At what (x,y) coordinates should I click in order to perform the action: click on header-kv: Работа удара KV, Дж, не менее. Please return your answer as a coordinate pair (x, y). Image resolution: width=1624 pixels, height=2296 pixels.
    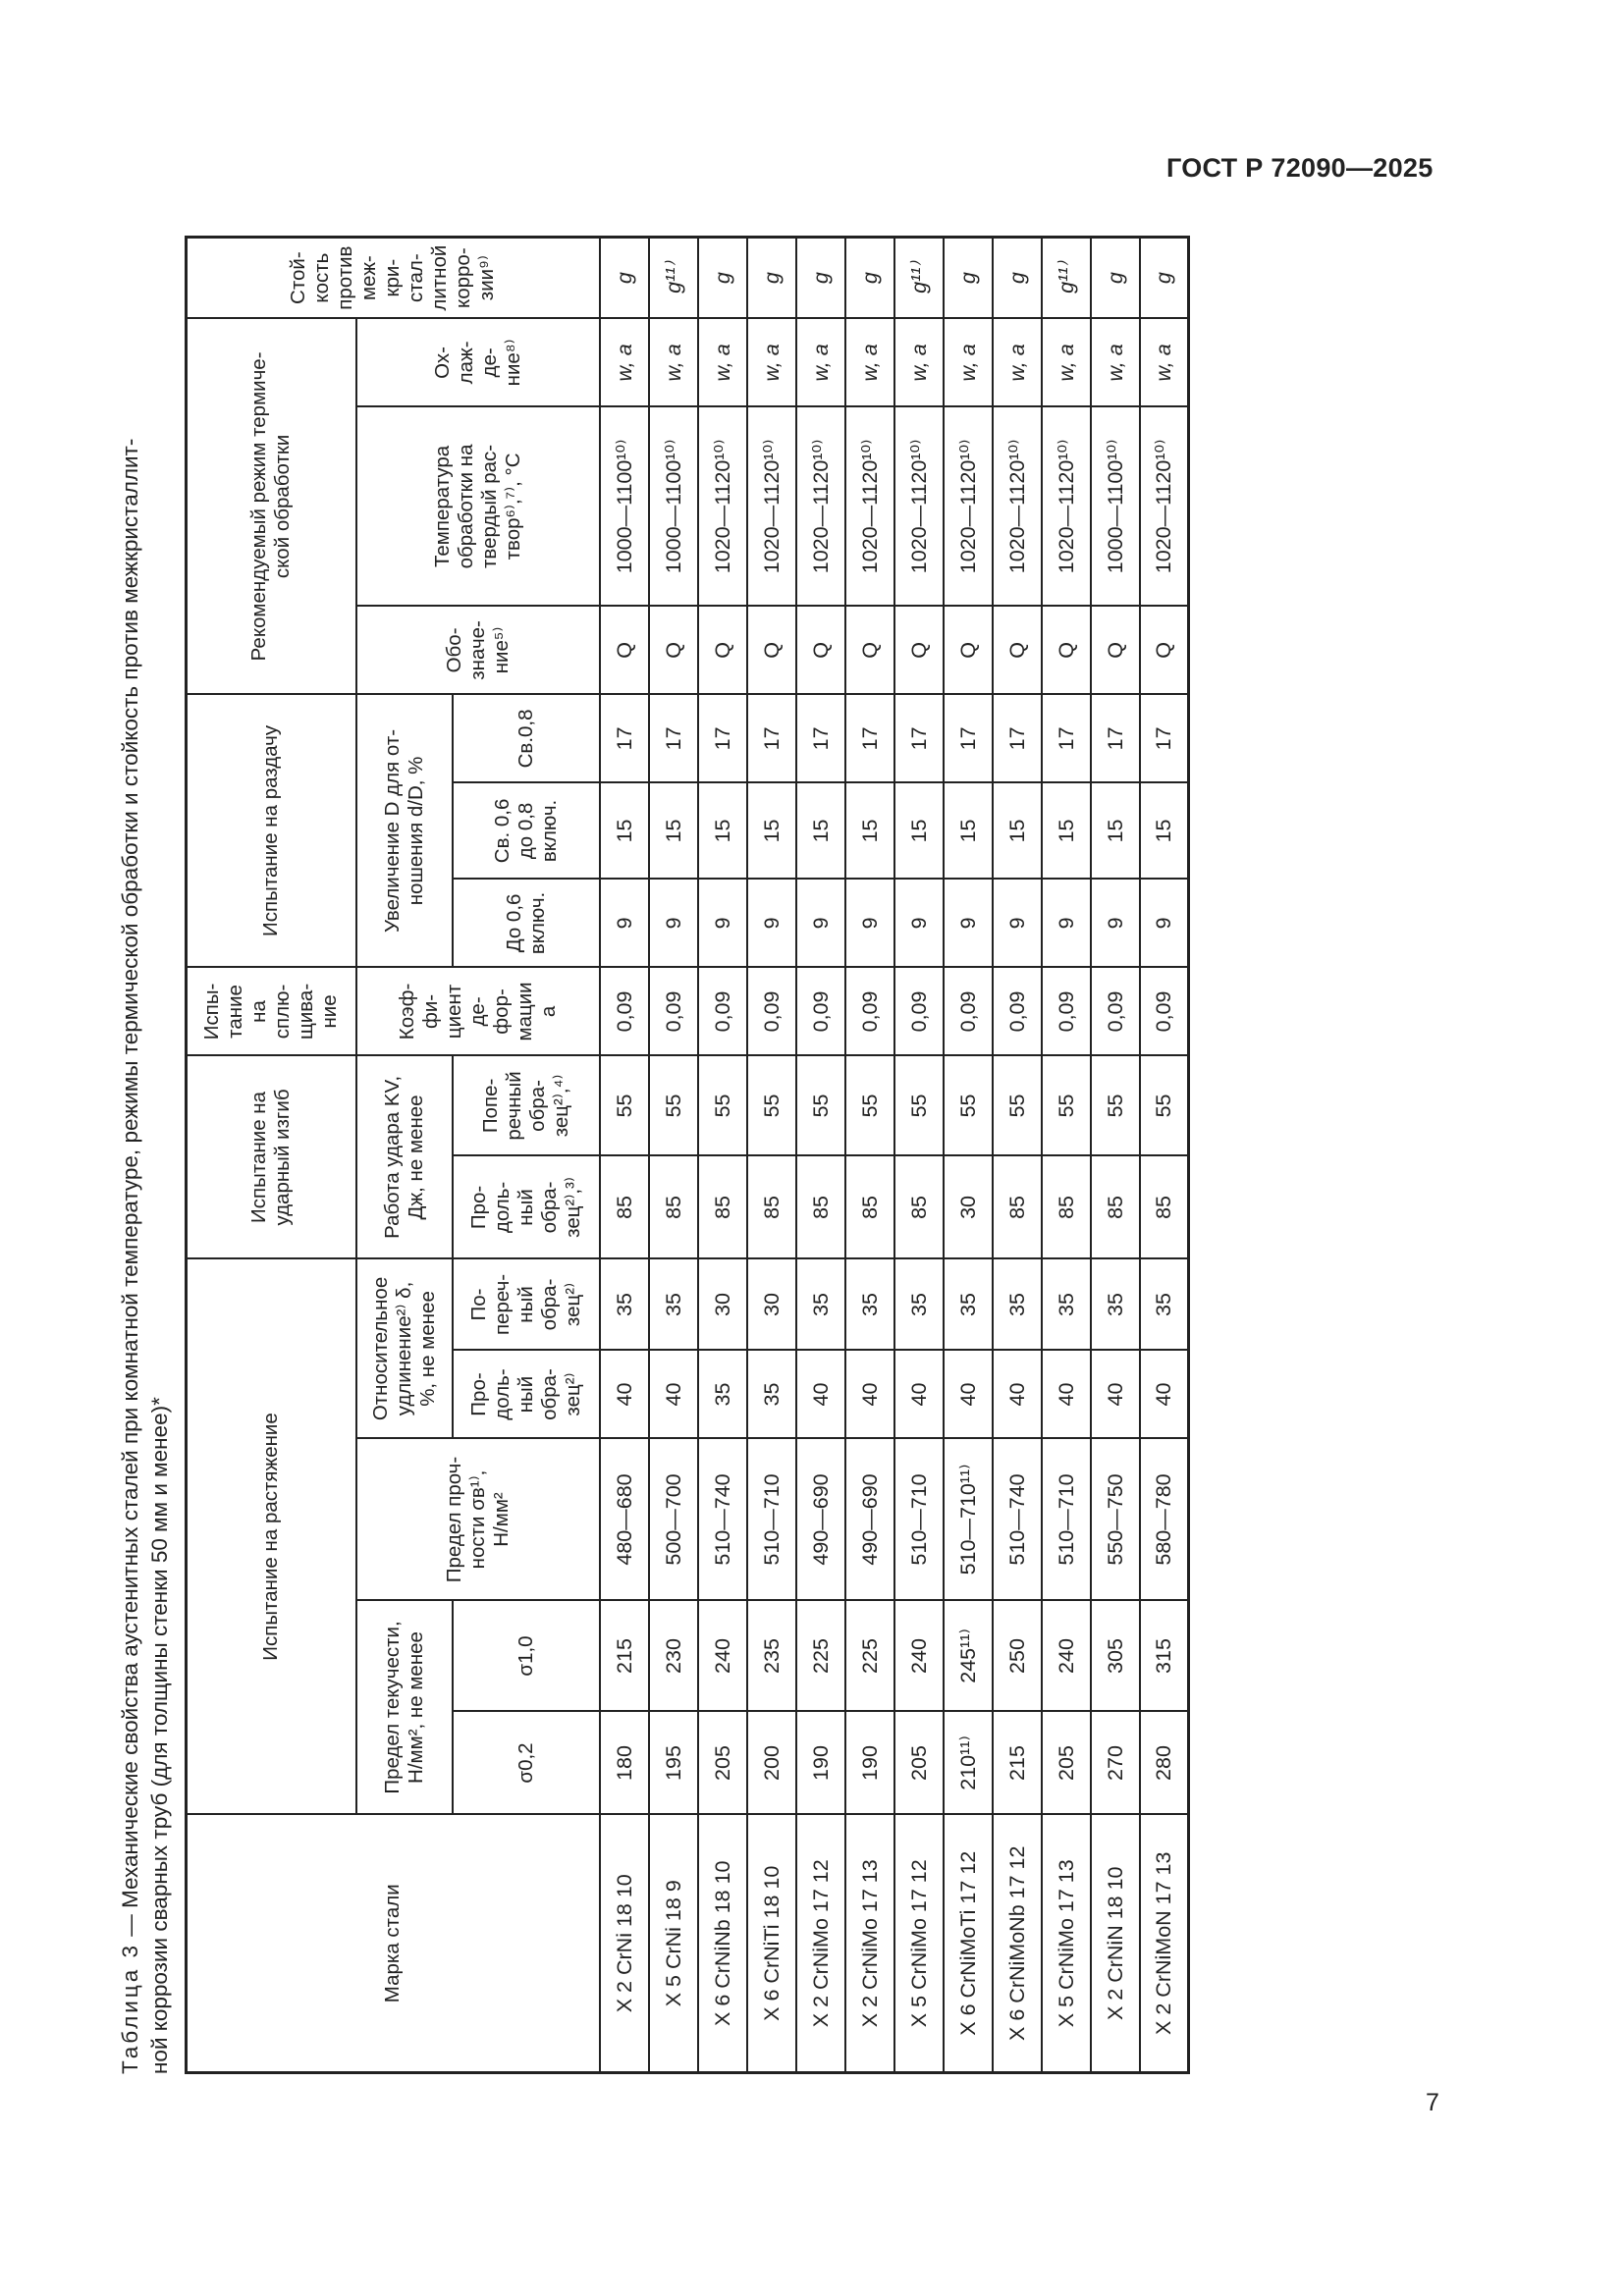
    Looking at the image, I should click on (404, 1157).